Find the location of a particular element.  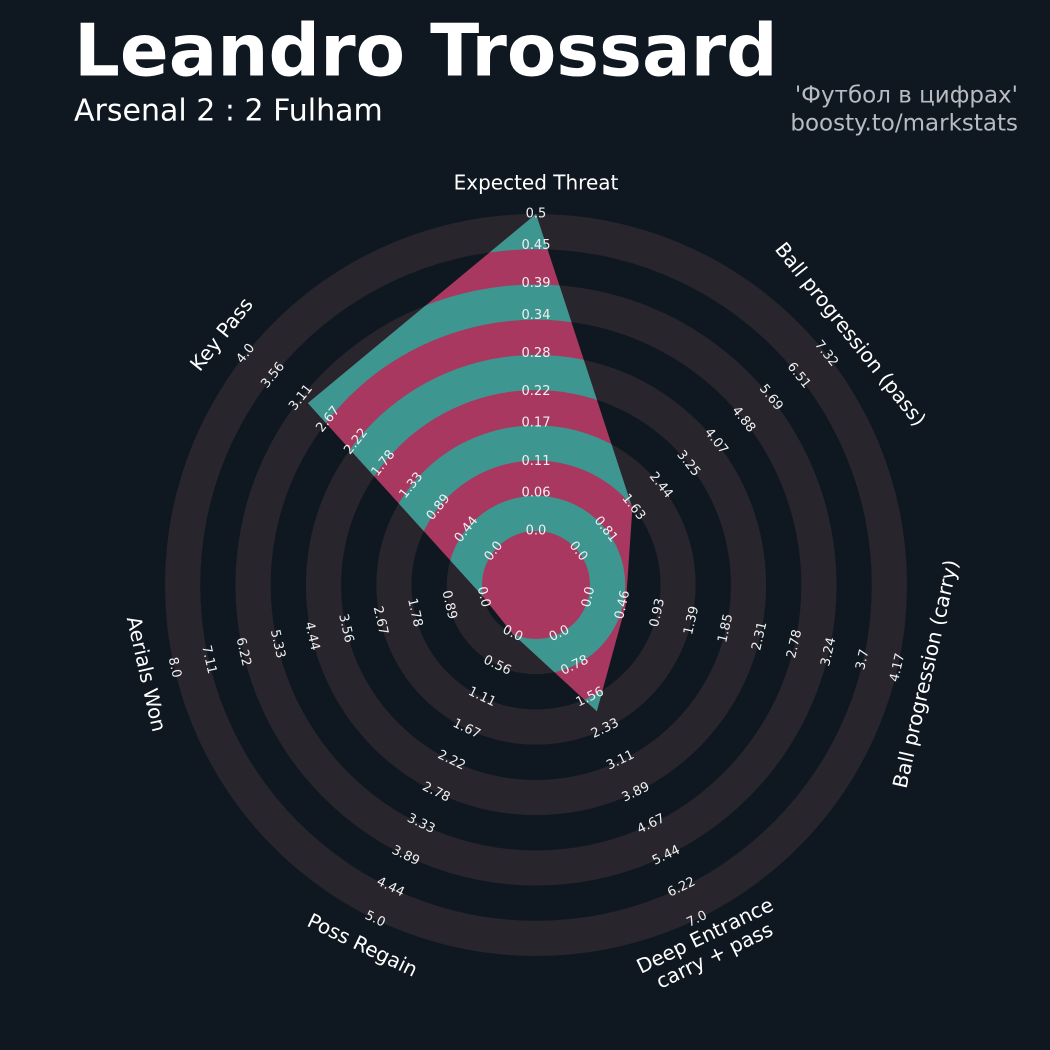

tick-label: 0.89 is located at coordinates (448, 605).